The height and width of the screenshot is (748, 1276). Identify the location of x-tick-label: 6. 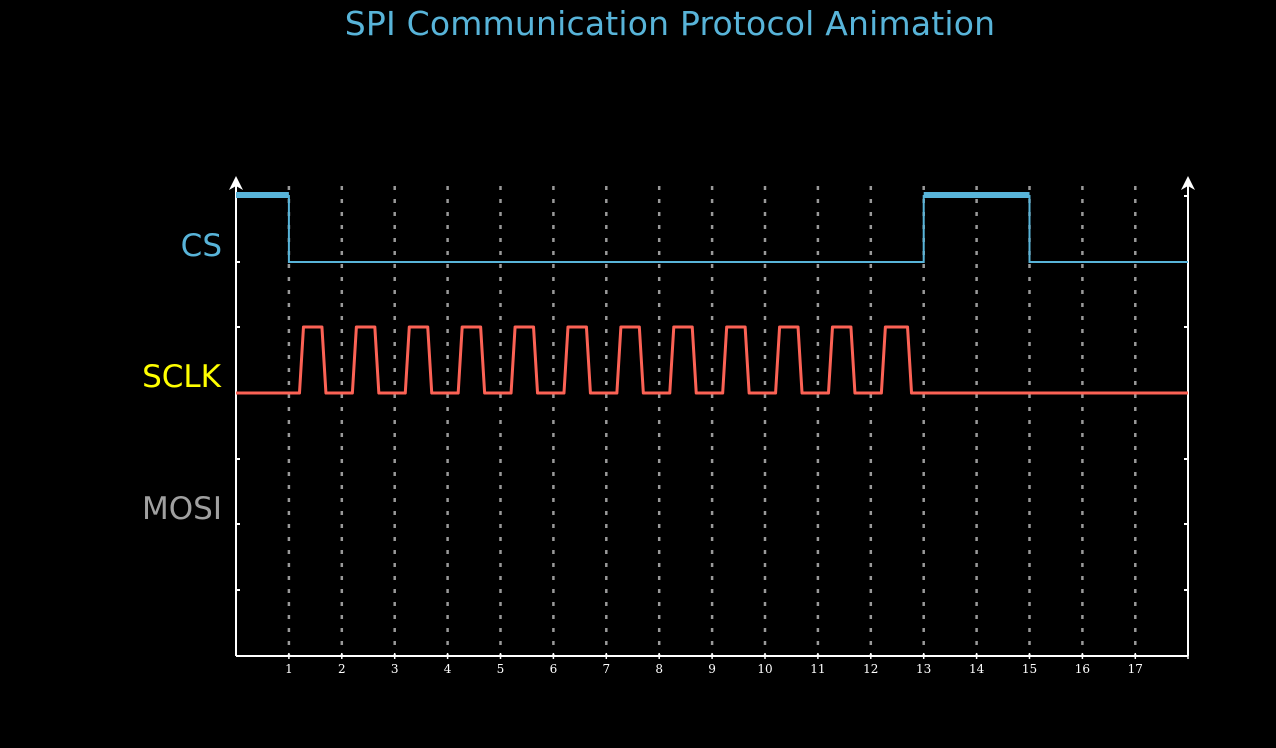
(554, 669).